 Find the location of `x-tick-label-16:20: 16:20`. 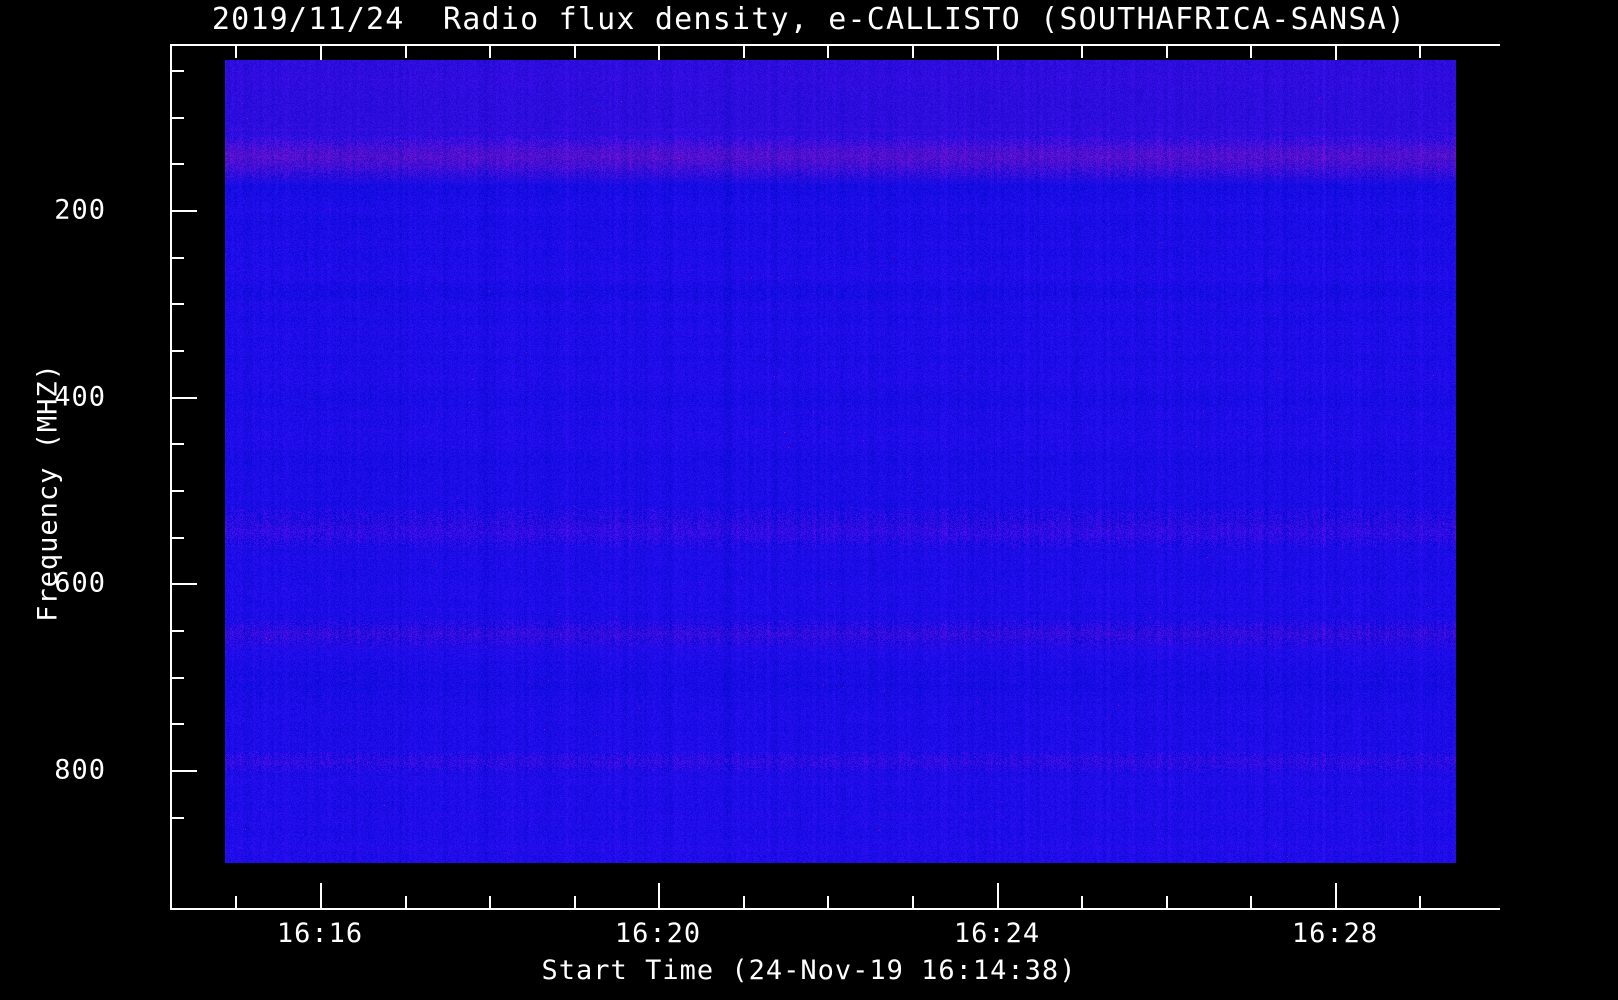

x-tick-label-16:20: 16:20 is located at coordinates (658, 933).